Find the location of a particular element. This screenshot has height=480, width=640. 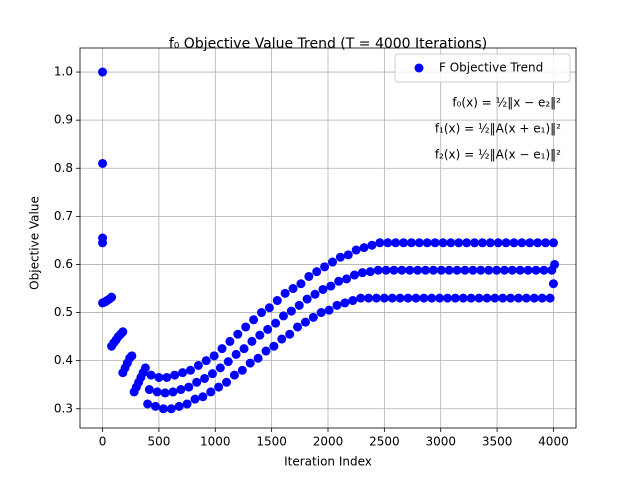

annotation: f₀(x) = ½‖x − e₂‖² is located at coordinates (506, 103).